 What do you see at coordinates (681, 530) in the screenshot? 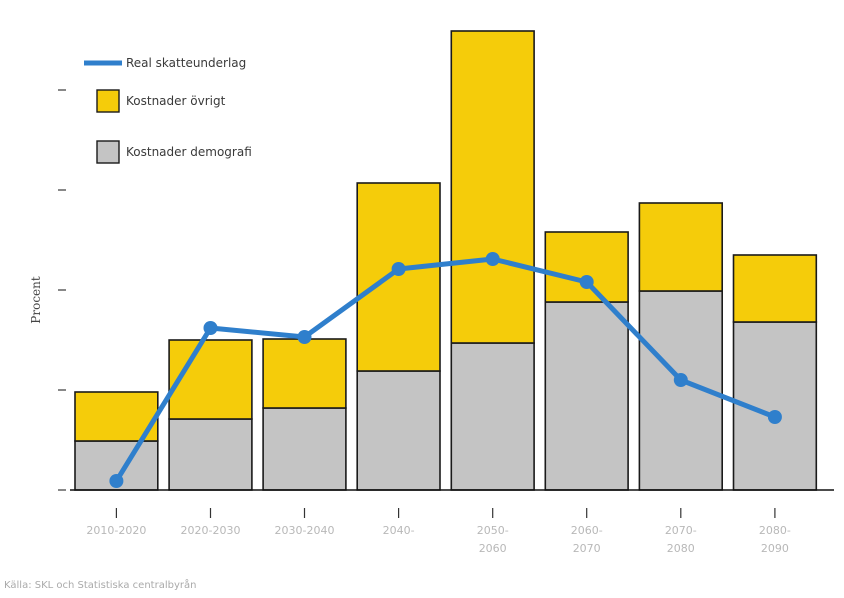
I see `x-tick-label-6: 2070-` at bounding box center [681, 530].